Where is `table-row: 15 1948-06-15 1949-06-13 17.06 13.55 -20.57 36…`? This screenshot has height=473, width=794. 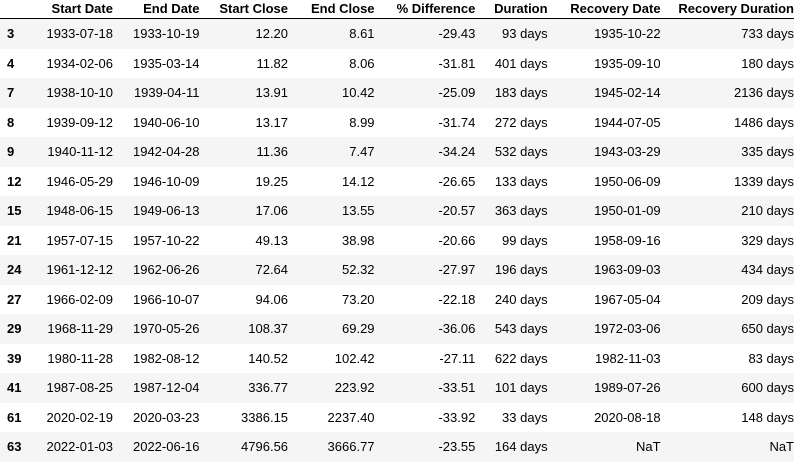 table-row: 15 1948-06-15 1949-06-13 17.06 13.55 -20.57 36… is located at coordinates (397, 211).